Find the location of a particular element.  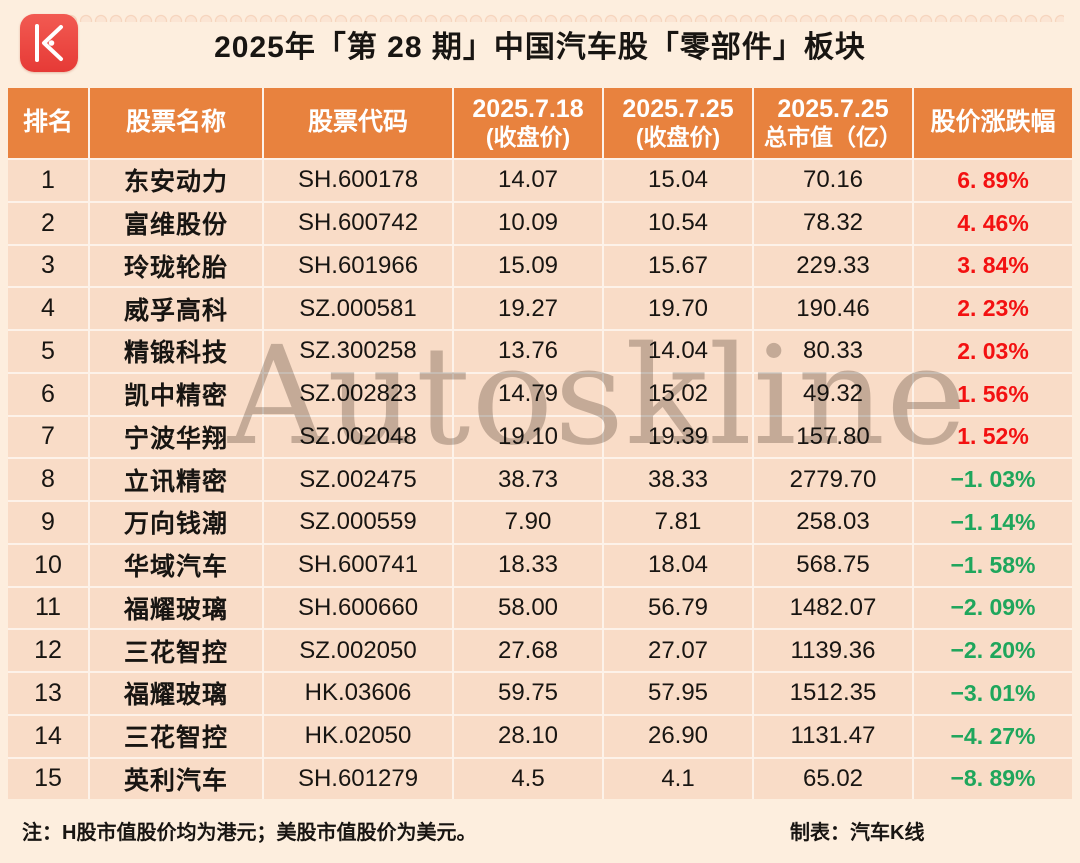

close-0718-cell: 10.09 is located at coordinates (528, 223).